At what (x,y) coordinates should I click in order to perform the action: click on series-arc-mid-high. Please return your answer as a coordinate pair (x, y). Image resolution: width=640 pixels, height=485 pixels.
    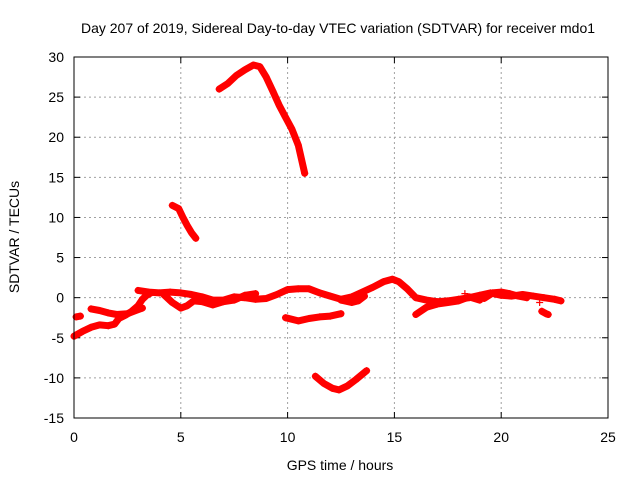
    Looking at the image, I should click on (184, 221).